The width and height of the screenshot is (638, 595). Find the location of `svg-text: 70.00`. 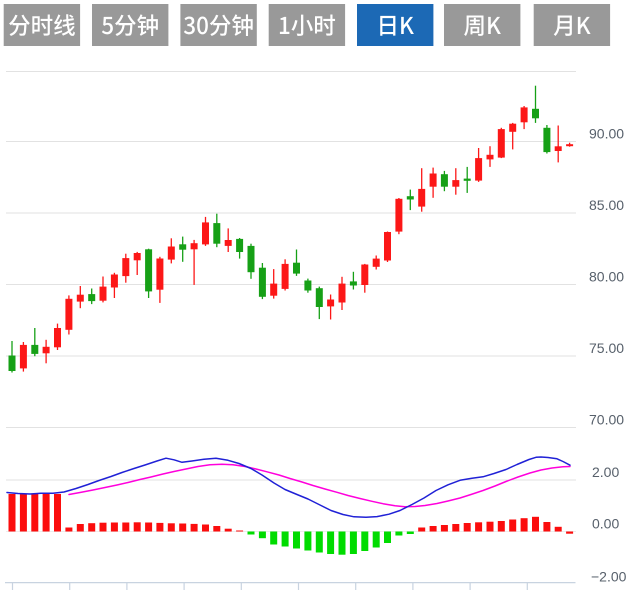

svg-text: 70.00 is located at coordinates (606, 420).